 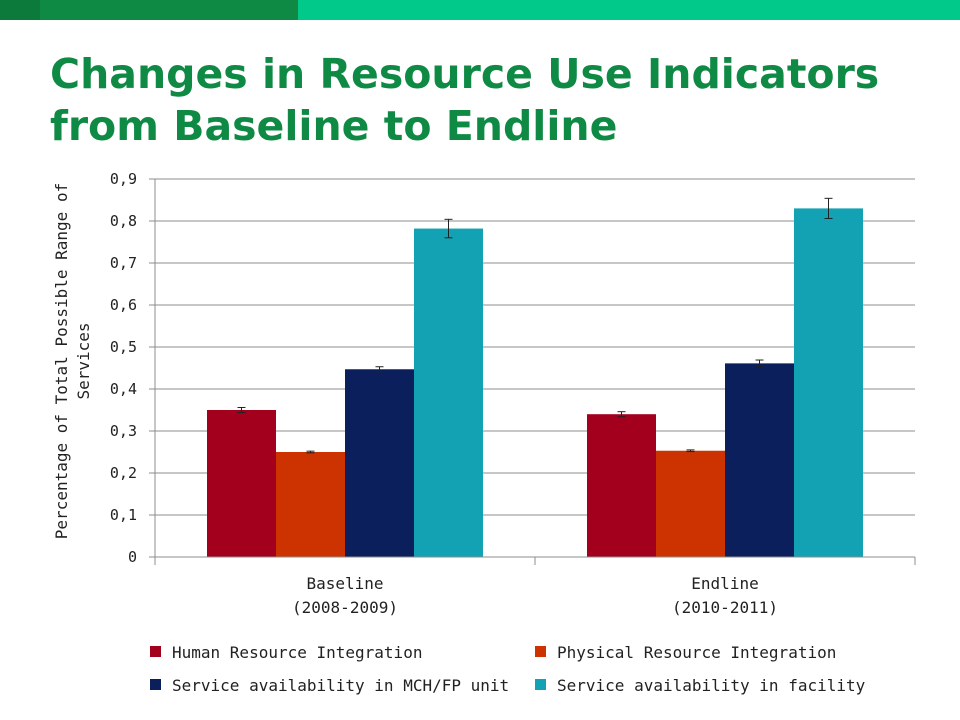 I want to click on y-tick-label: 0, so click(x=132, y=557).